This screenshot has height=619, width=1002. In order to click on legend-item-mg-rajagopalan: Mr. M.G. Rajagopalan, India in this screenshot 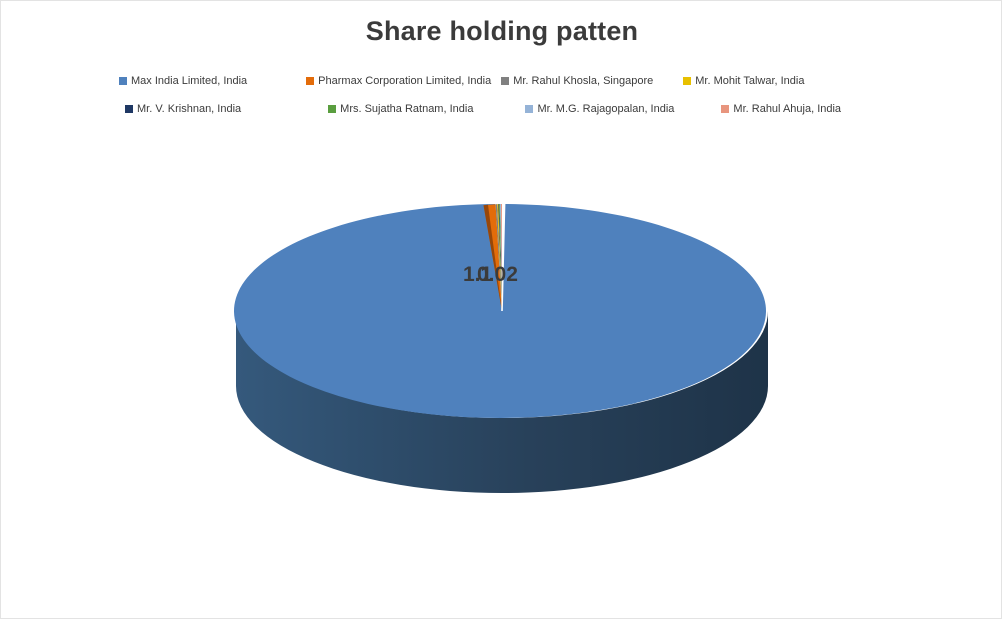, I will do `click(600, 108)`.